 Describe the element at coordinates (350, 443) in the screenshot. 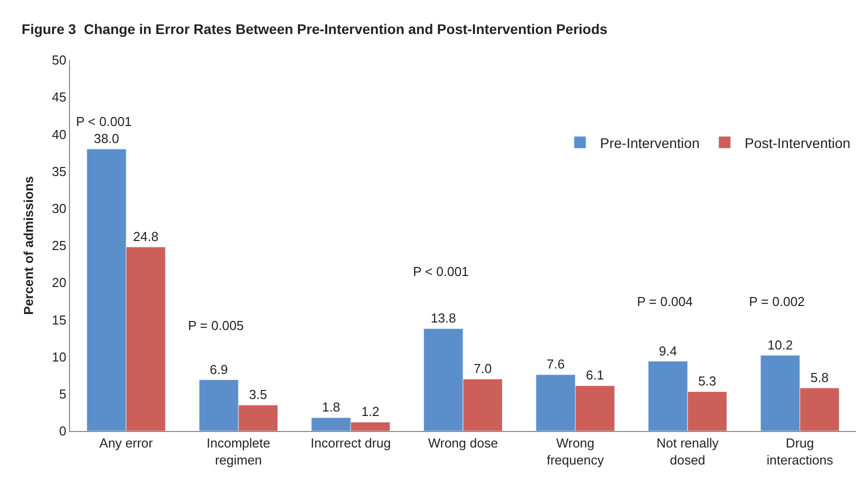

I see `x-tick-label: Incorrect drug` at that location.